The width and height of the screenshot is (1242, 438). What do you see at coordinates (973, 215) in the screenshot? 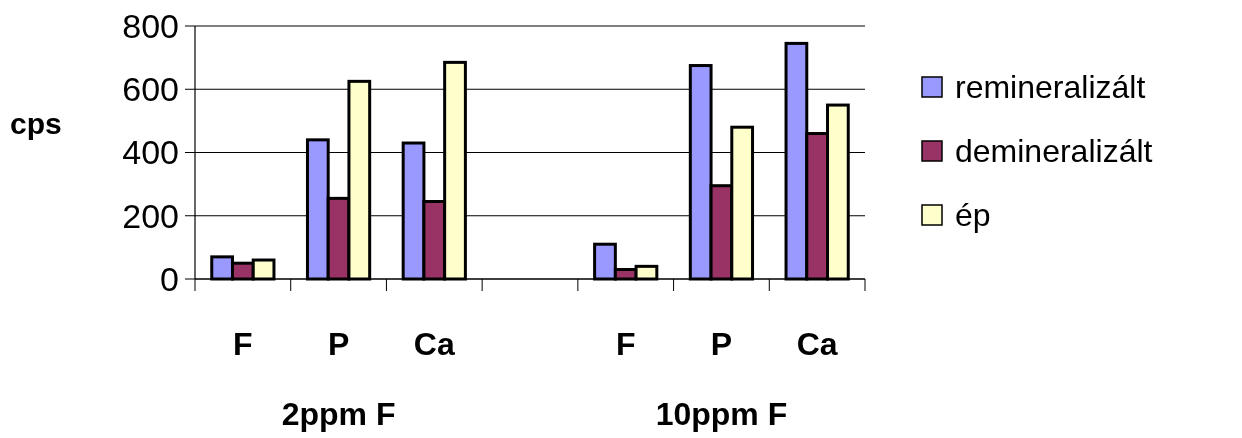
I see `legend-label: ép` at bounding box center [973, 215].